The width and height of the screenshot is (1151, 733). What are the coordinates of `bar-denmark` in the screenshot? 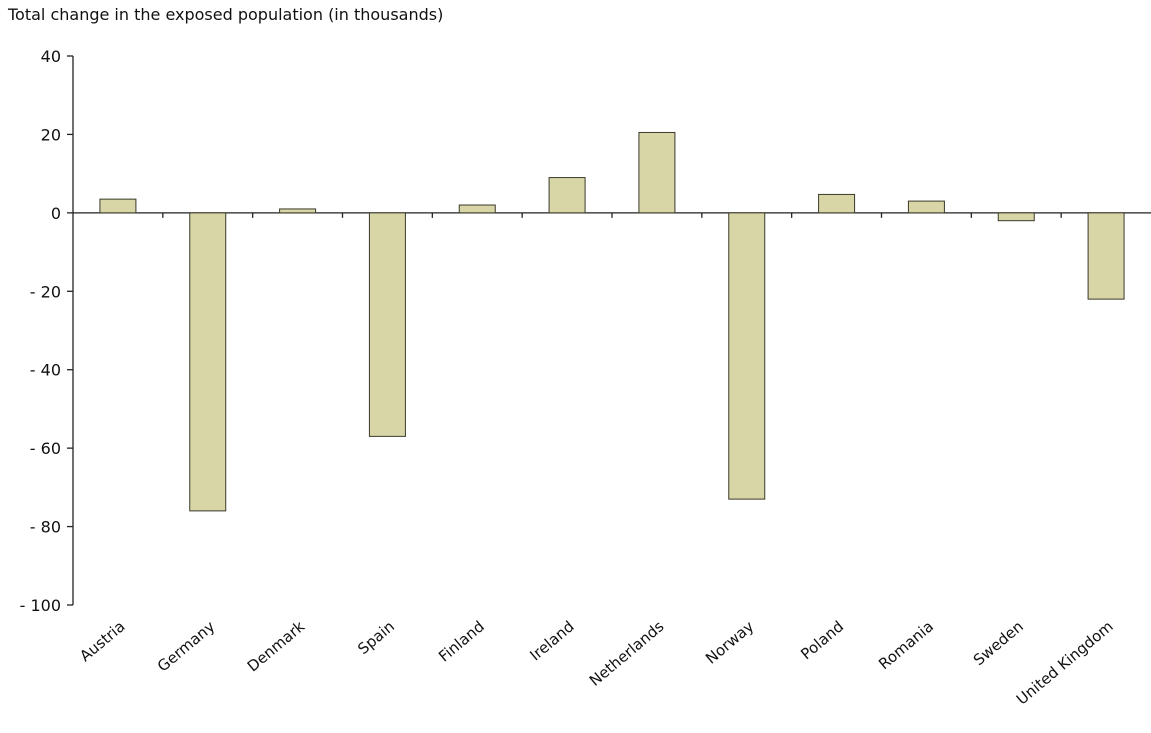 It's located at (298, 211).